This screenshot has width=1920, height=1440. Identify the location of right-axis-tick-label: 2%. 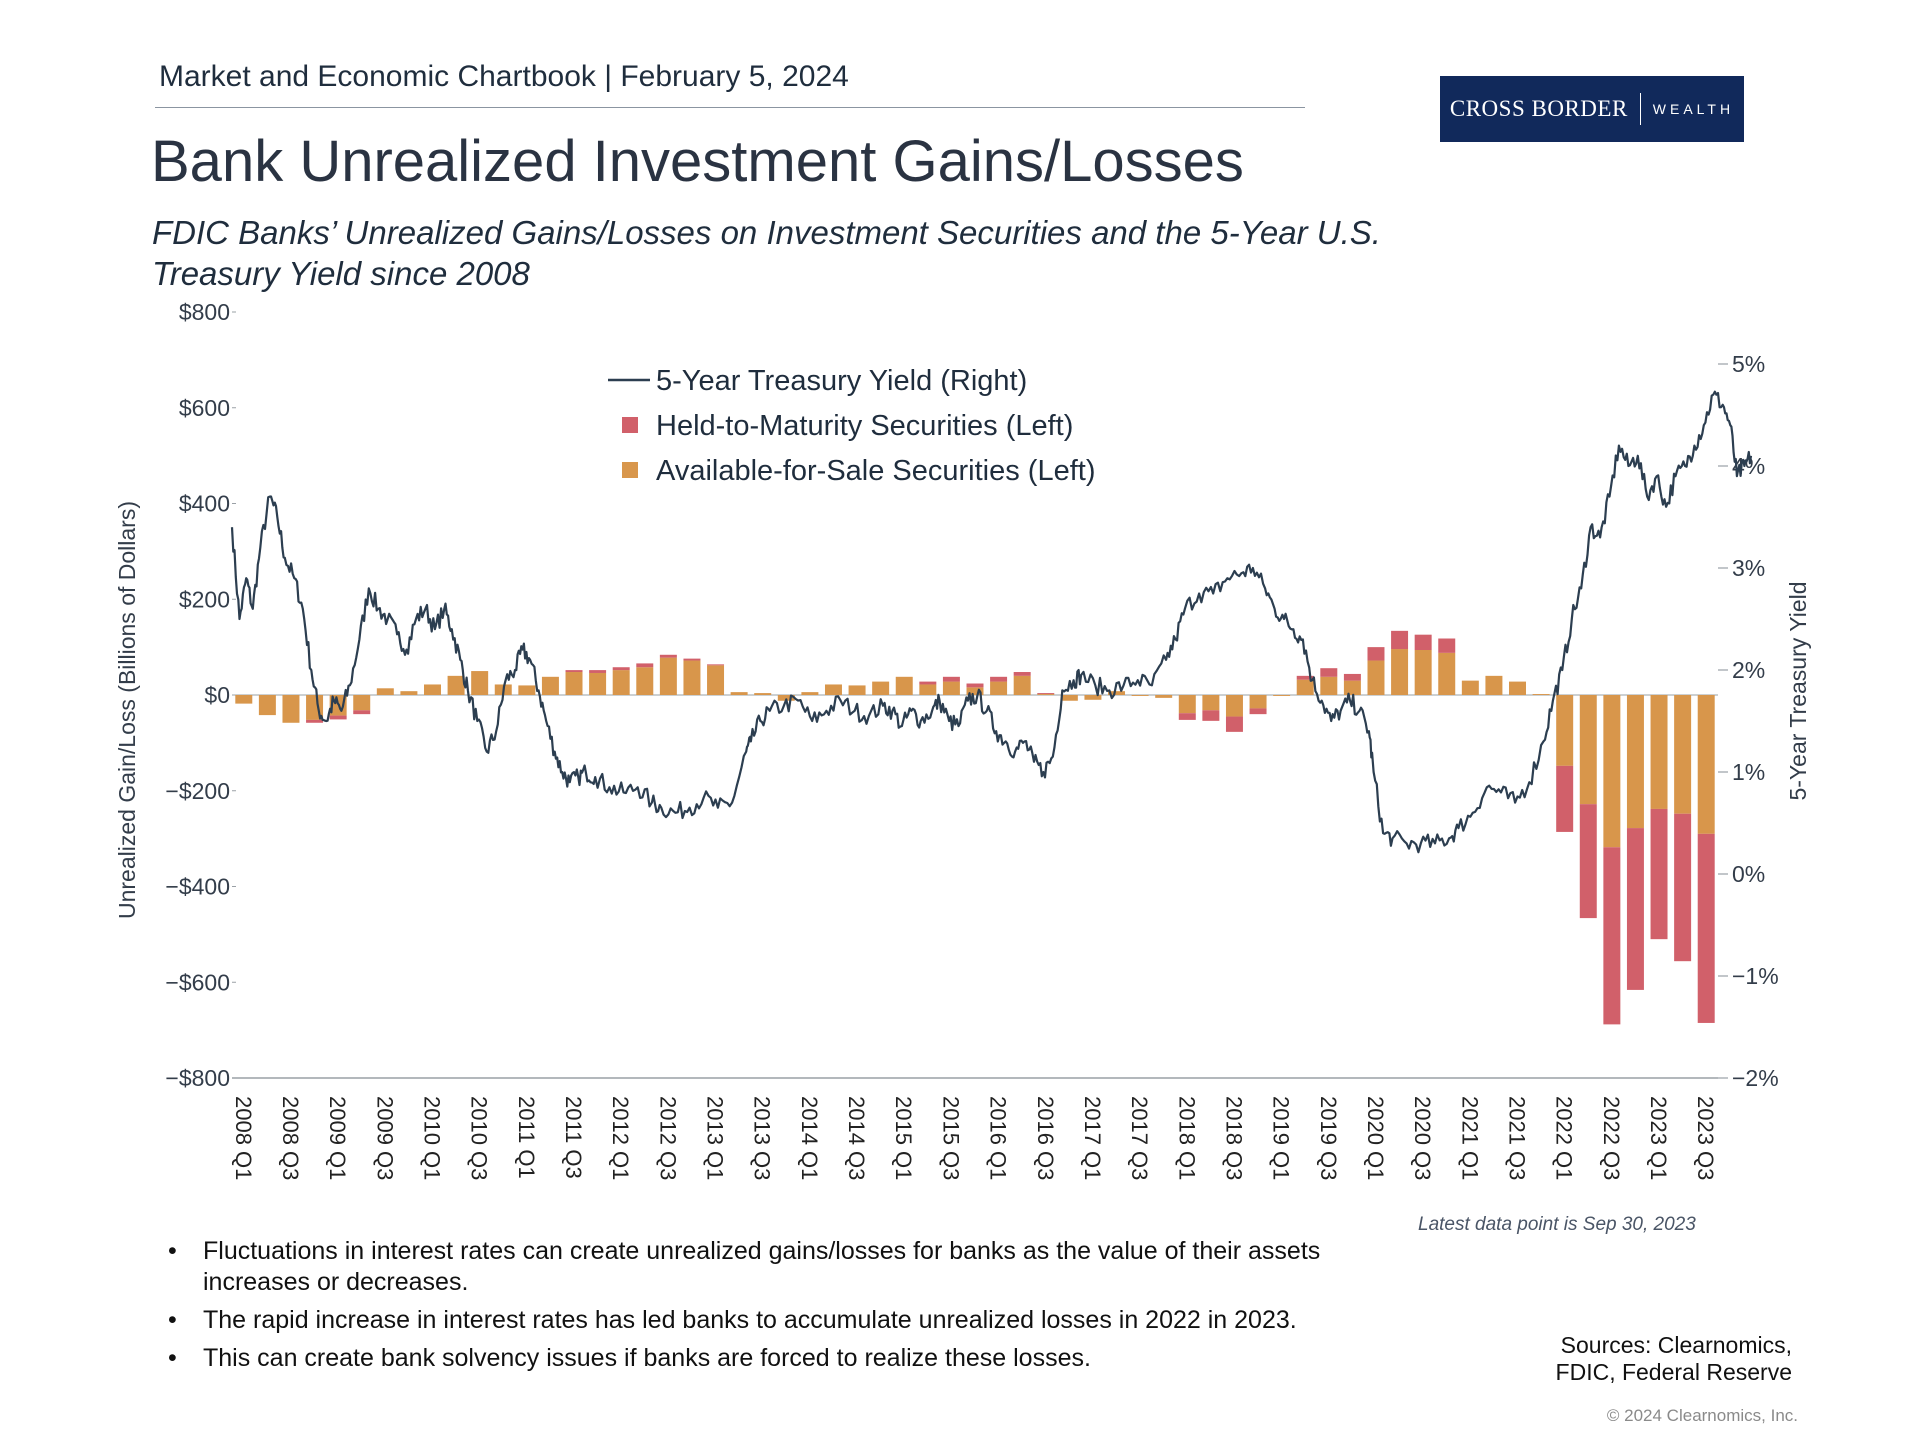
(1748, 670).